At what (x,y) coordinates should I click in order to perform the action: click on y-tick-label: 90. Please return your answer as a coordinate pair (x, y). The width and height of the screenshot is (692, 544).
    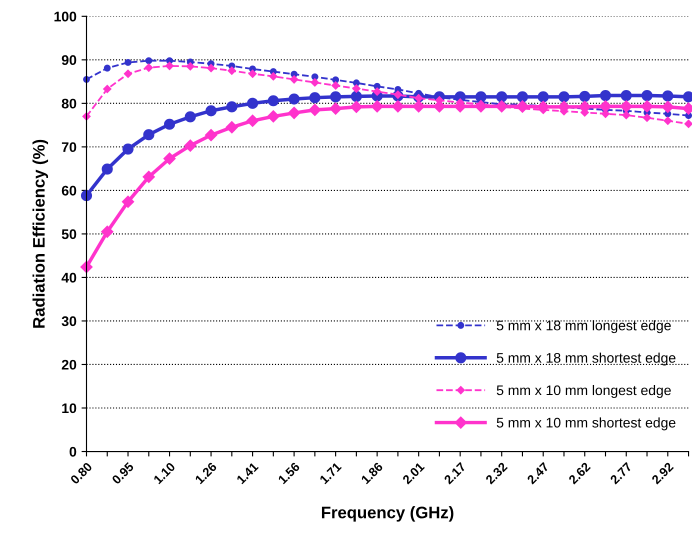
    Looking at the image, I should click on (69, 60).